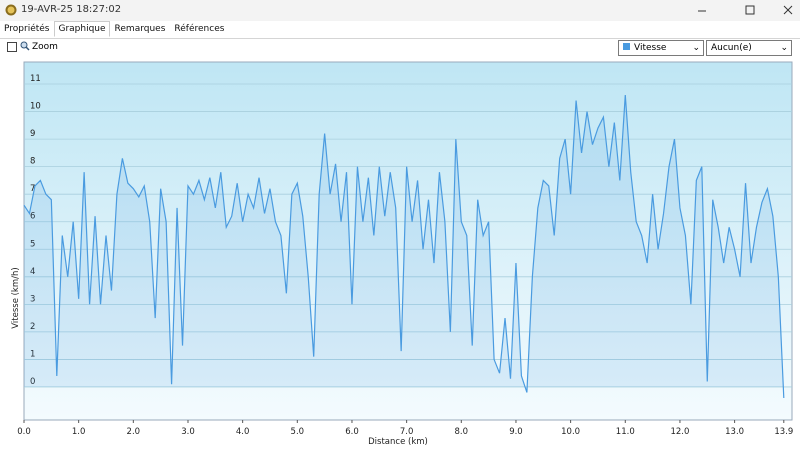 This screenshot has height=460, width=800. I want to click on x-tick-label: 13.9, so click(783, 432).